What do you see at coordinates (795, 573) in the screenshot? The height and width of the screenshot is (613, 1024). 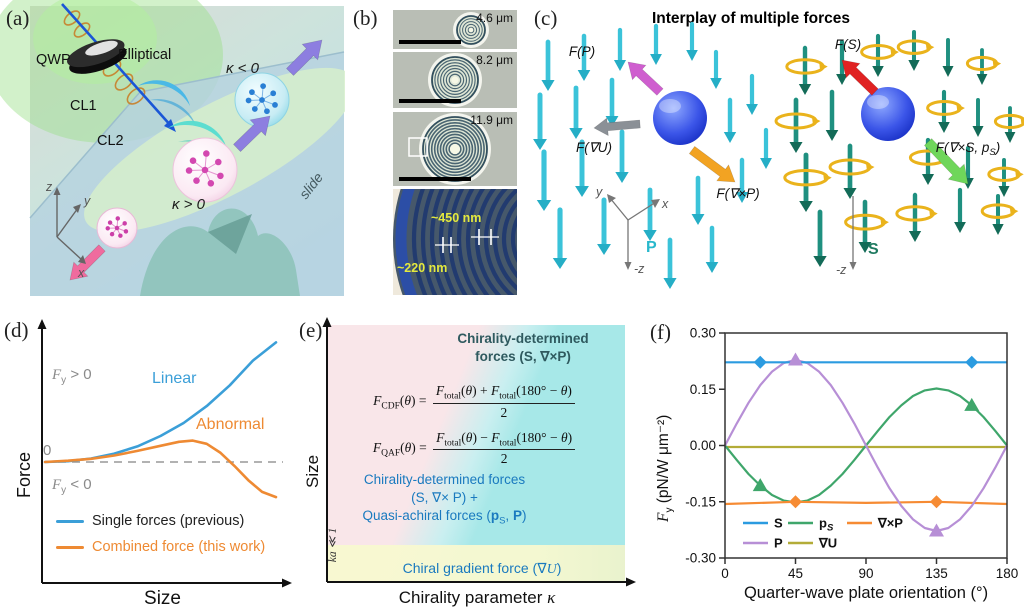 I see `svg-text: 45` at bounding box center [795, 573].